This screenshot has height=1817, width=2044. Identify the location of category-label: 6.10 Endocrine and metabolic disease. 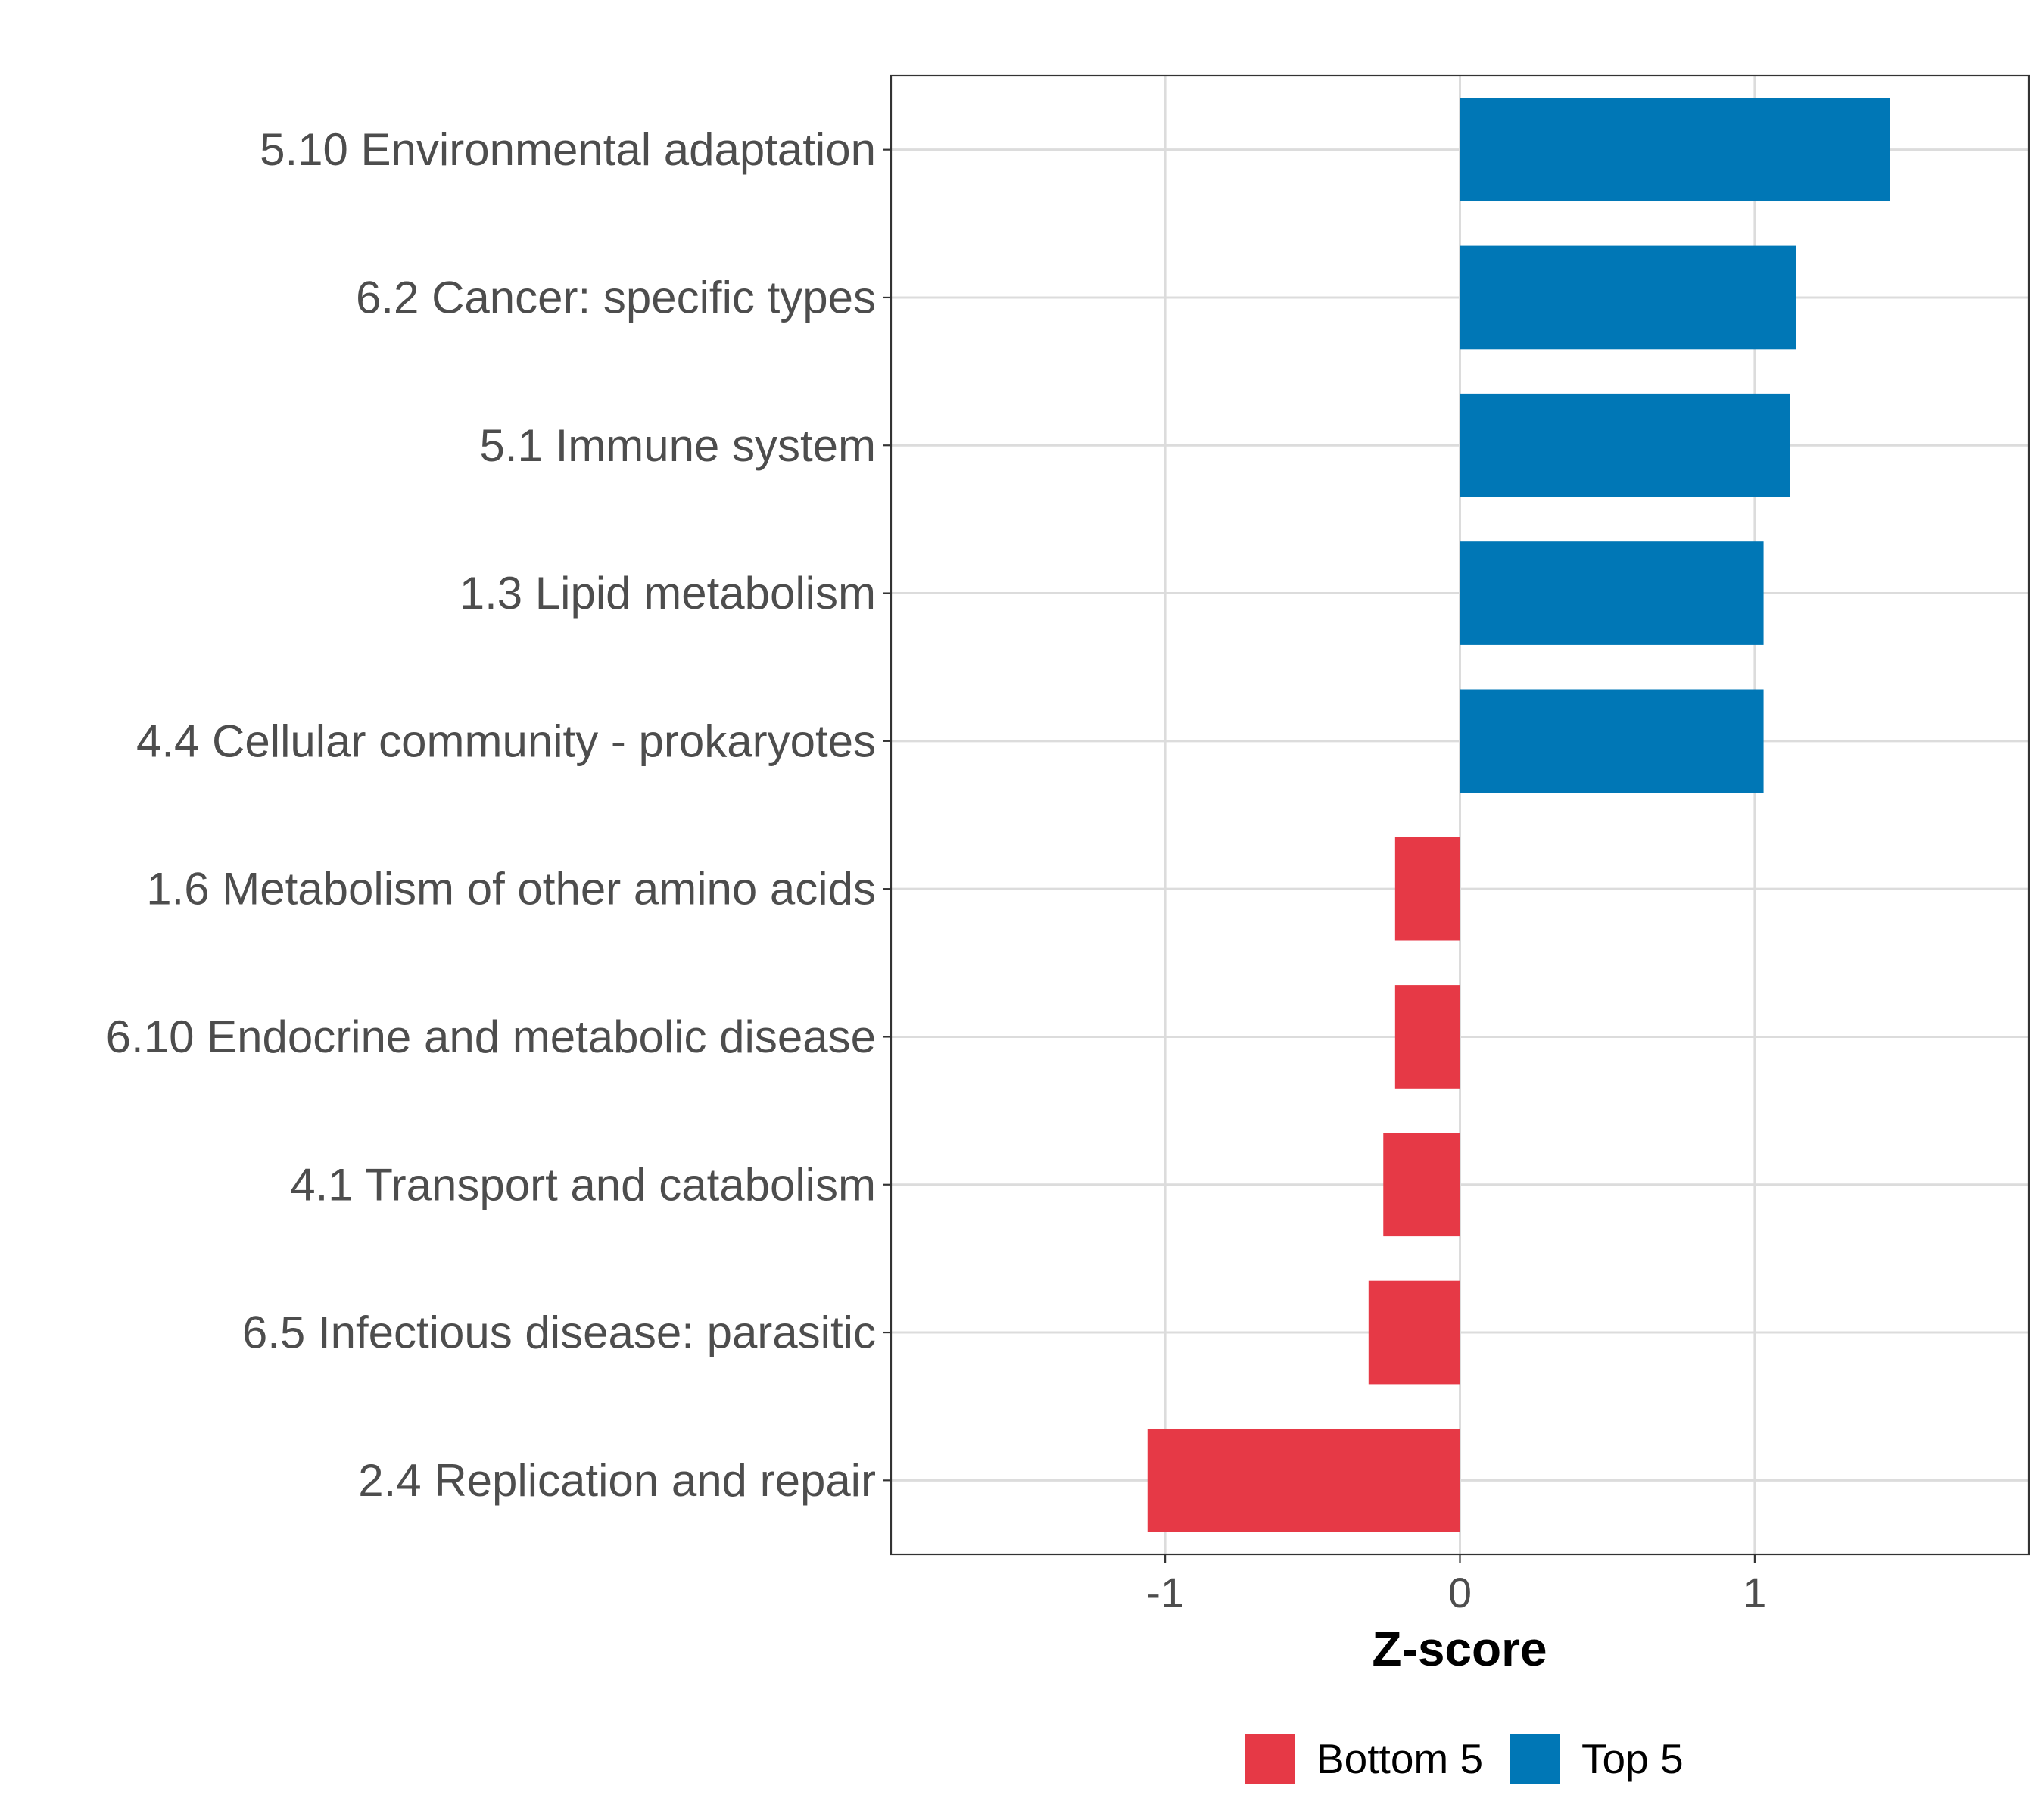
(491, 1036).